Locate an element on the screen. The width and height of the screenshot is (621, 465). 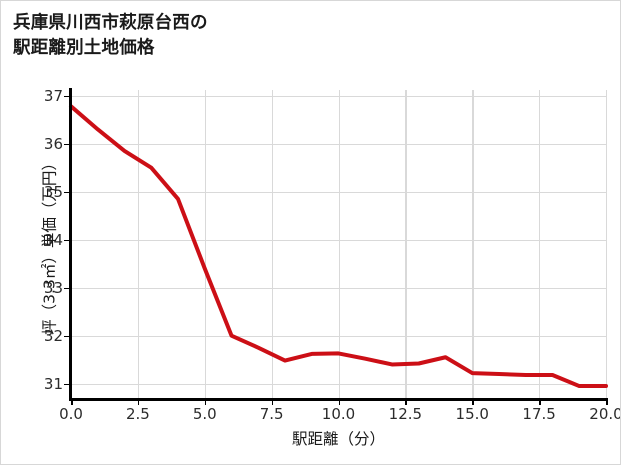
x-tick-label: 17.5 is located at coordinates (539, 414).